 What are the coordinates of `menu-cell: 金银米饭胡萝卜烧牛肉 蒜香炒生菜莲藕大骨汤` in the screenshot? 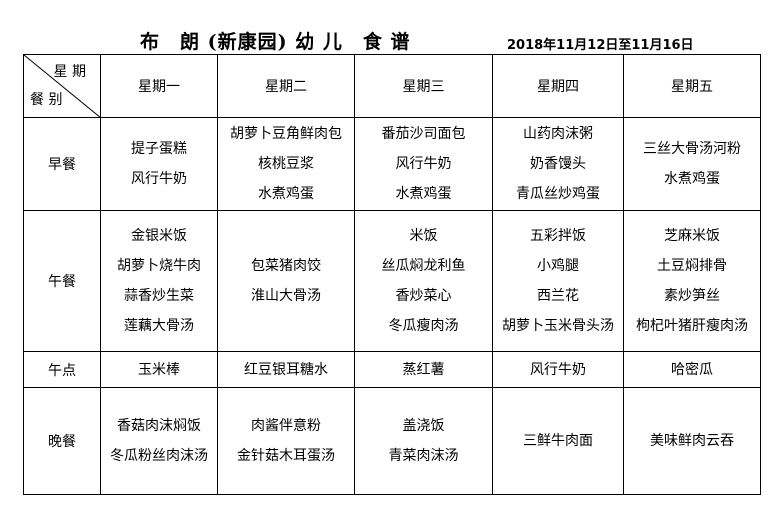 It's located at (159, 281).